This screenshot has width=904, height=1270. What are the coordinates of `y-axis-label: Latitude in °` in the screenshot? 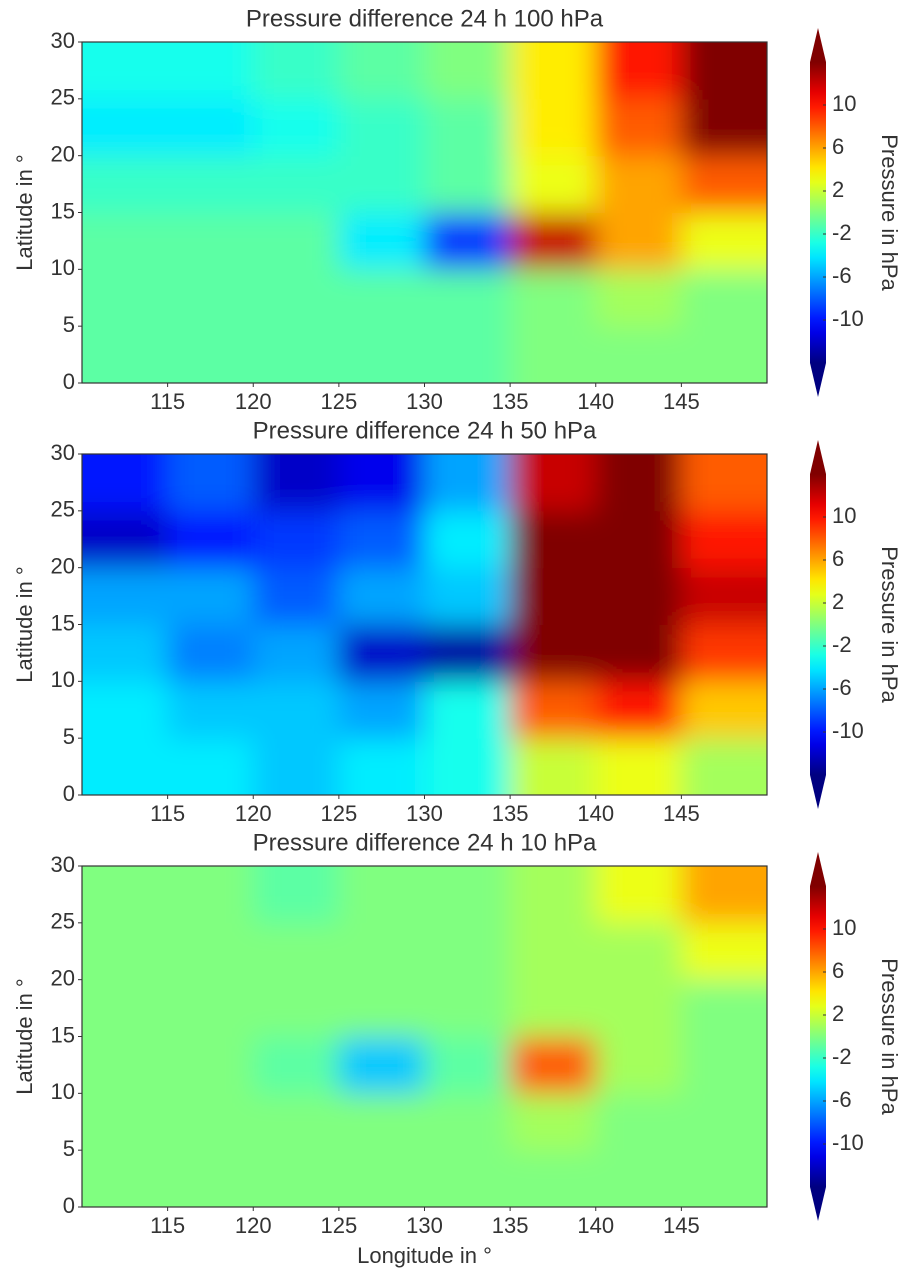 It's located at (24, 624).